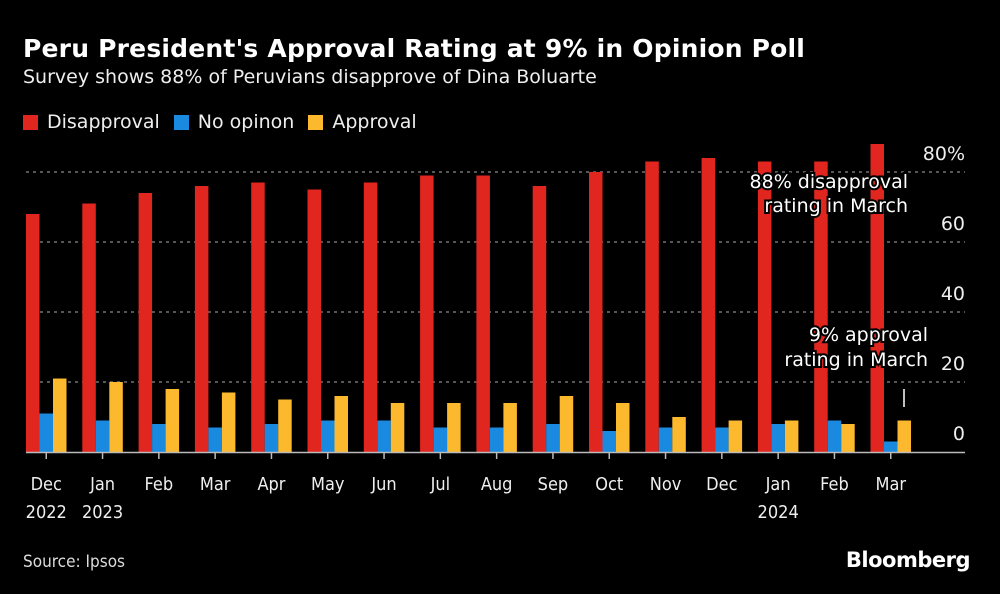 The height and width of the screenshot is (594, 1000). Describe the element at coordinates (246, 122) in the screenshot. I see `legend-label-no-opinion: No opinon` at that location.